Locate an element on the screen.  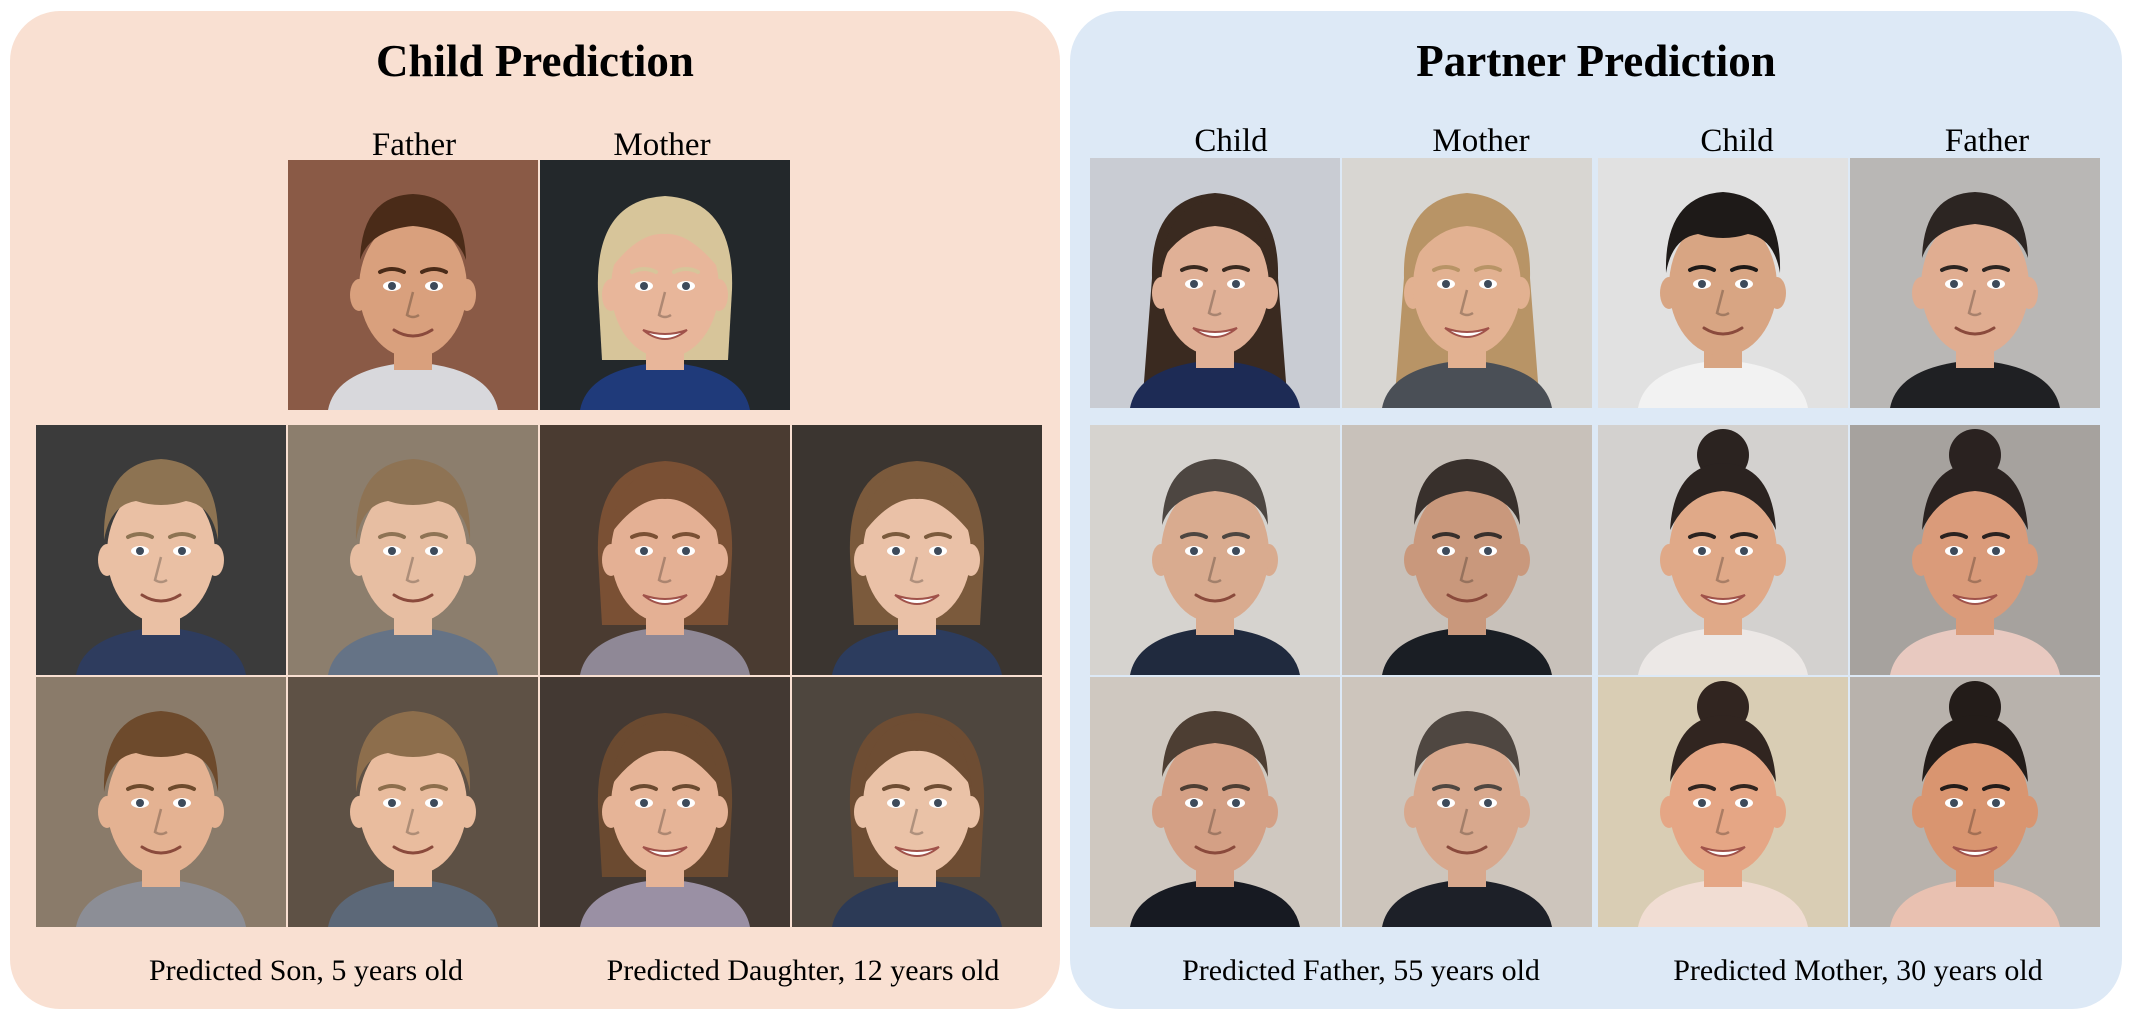
father-photo is located at coordinates (413, 285).